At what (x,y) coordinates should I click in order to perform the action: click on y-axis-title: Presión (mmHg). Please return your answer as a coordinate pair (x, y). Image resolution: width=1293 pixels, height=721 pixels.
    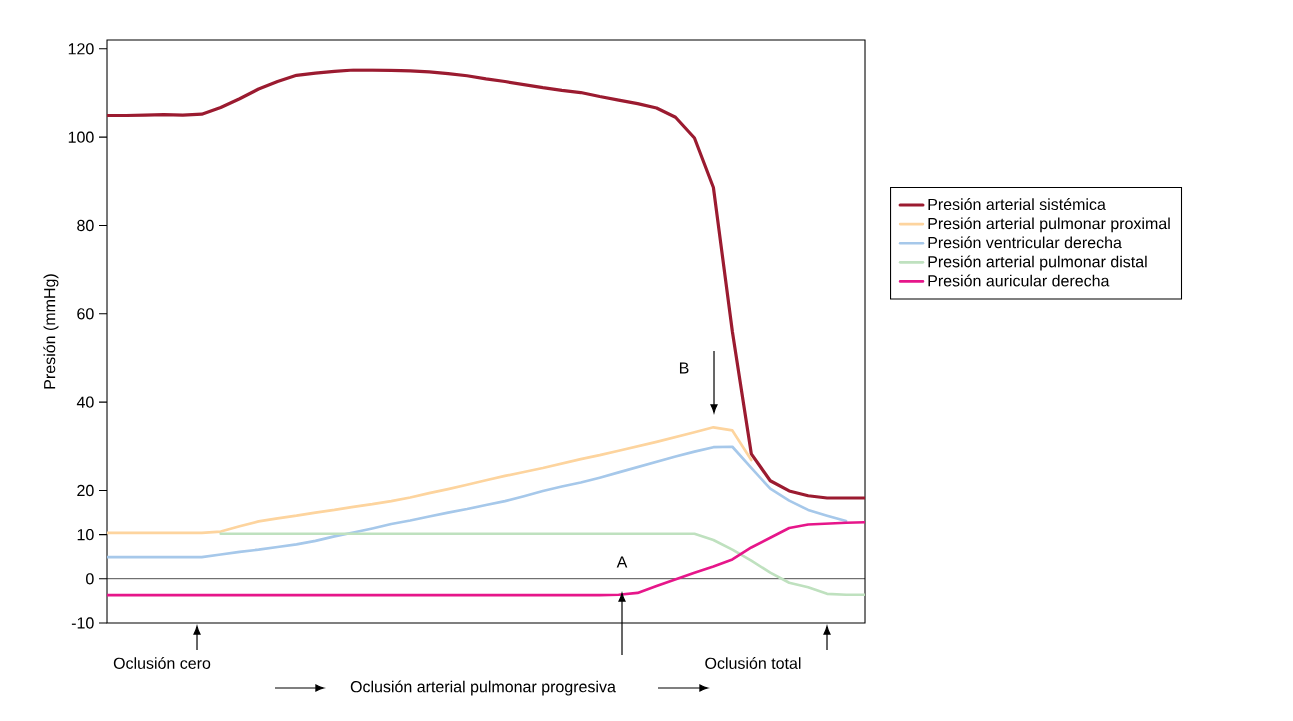
    Looking at the image, I should click on (51, 331).